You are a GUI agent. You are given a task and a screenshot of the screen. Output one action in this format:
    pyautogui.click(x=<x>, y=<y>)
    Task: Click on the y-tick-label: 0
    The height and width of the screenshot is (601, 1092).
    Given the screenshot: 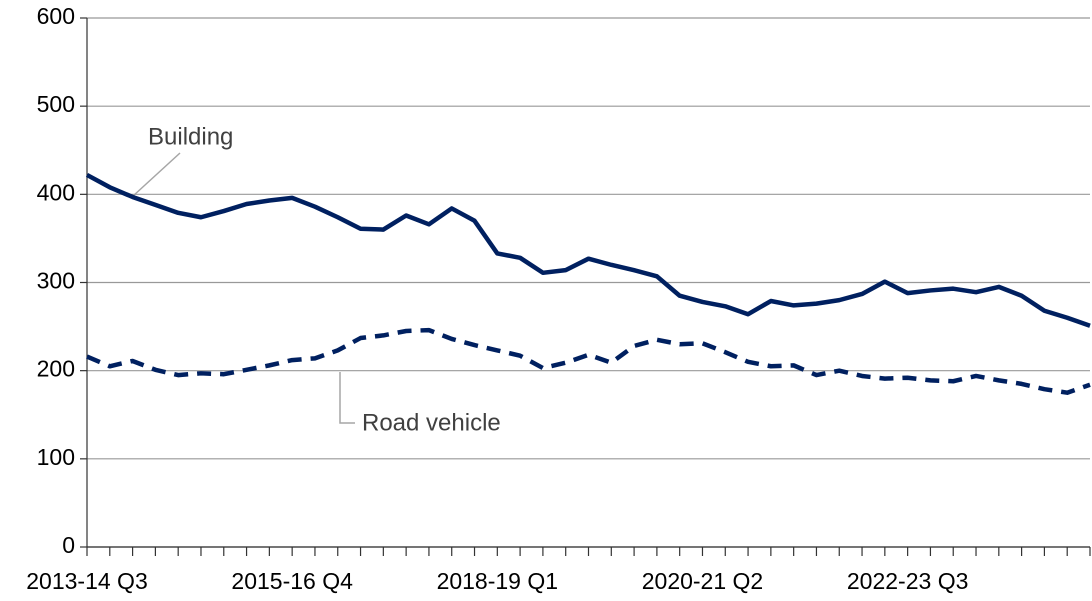 What is the action you would take?
    pyautogui.click(x=68, y=545)
    